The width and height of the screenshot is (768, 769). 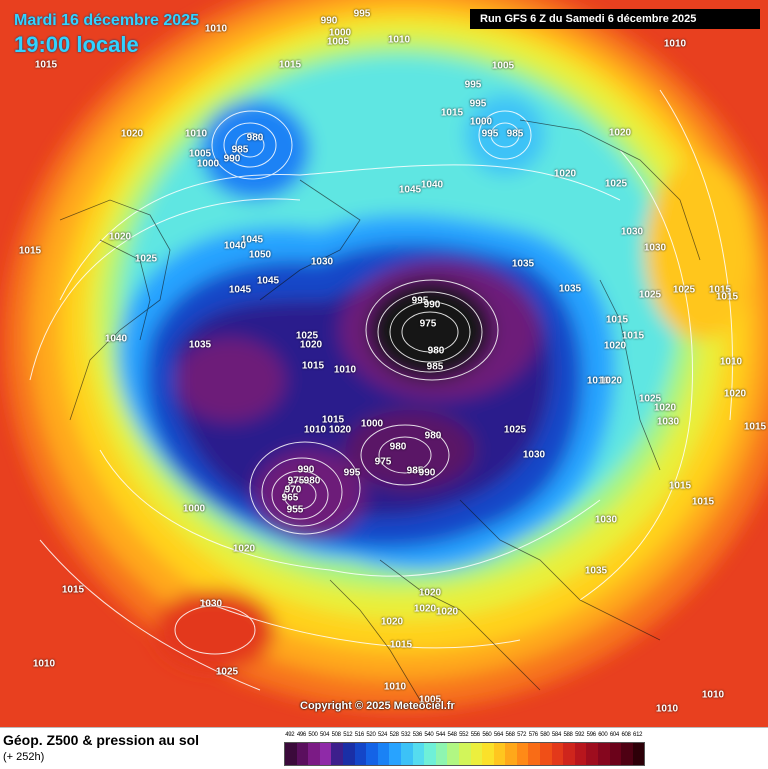 What do you see at coordinates (325, 735) in the screenshot?
I see `legend-tick: 504` at bounding box center [325, 735].